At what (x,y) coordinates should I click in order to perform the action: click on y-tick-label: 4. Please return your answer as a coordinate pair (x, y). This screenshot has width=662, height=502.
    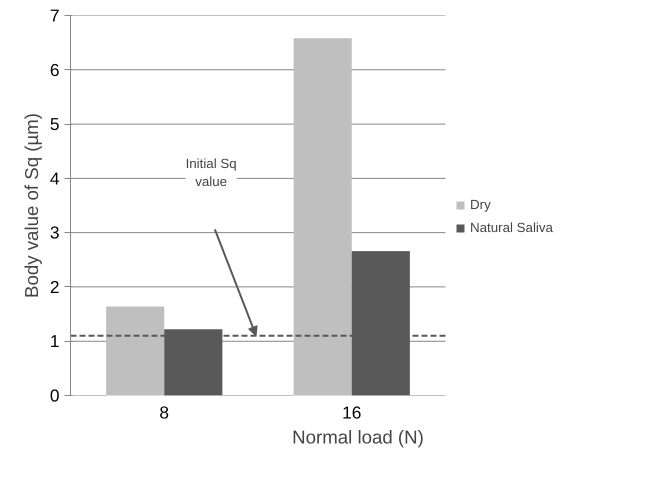
    Looking at the image, I should click on (55, 178).